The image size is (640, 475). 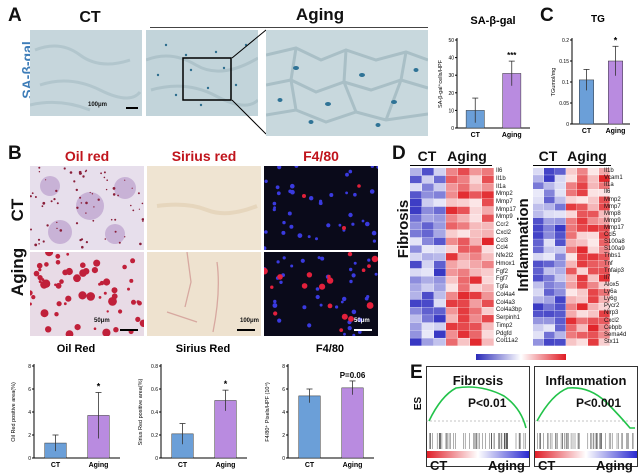 I want to click on tg-y-tick-label: 0.1, so click(x=565, y=83).